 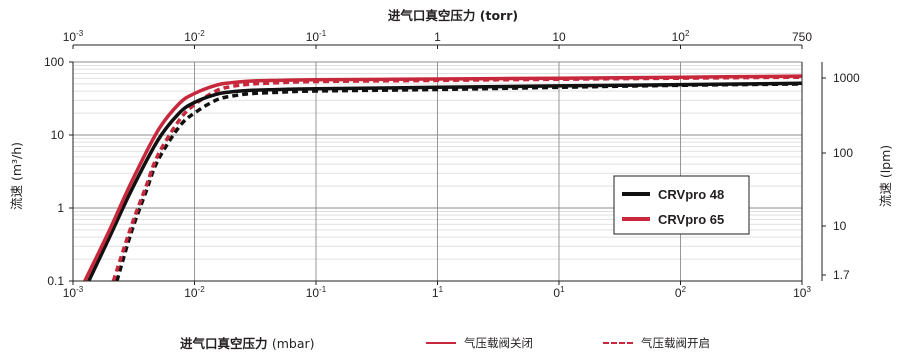 I want to click on top-tick-label: 10², so click(x=681, y=36).